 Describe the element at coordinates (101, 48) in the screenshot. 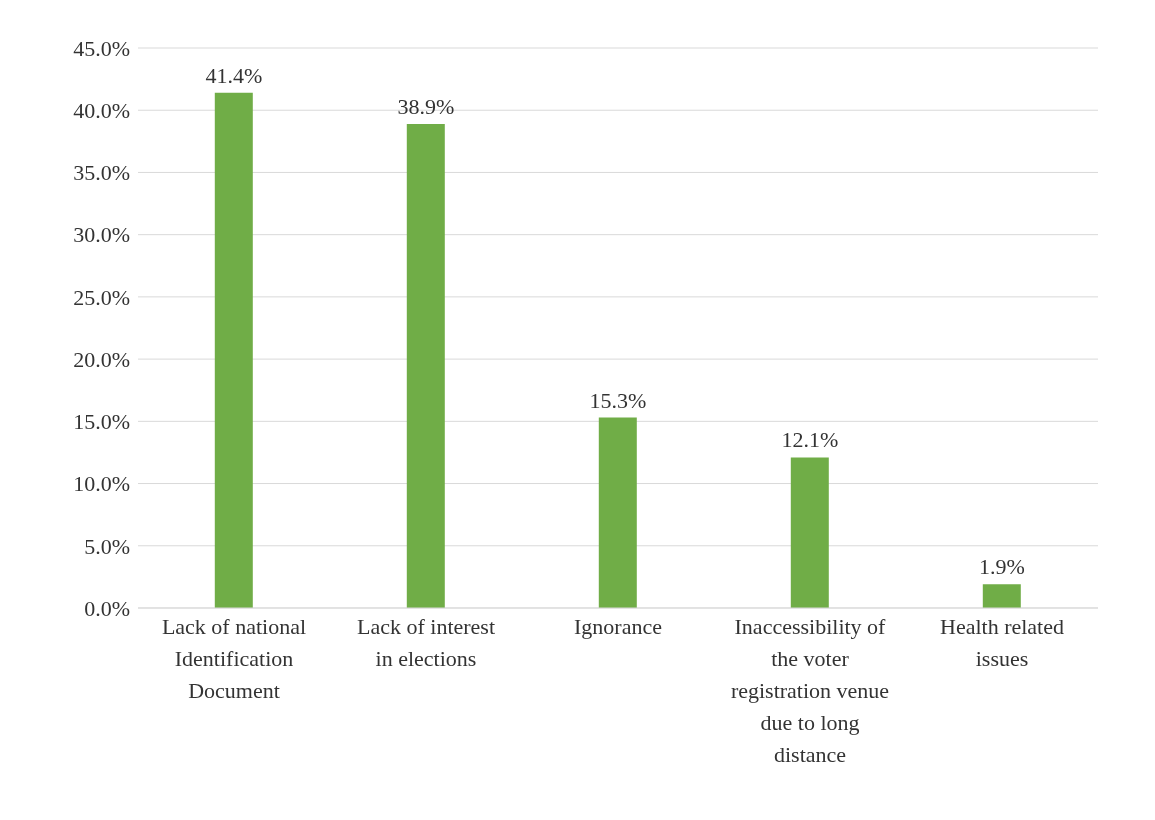

I see `y-tick-label: 45.0%` at that location.